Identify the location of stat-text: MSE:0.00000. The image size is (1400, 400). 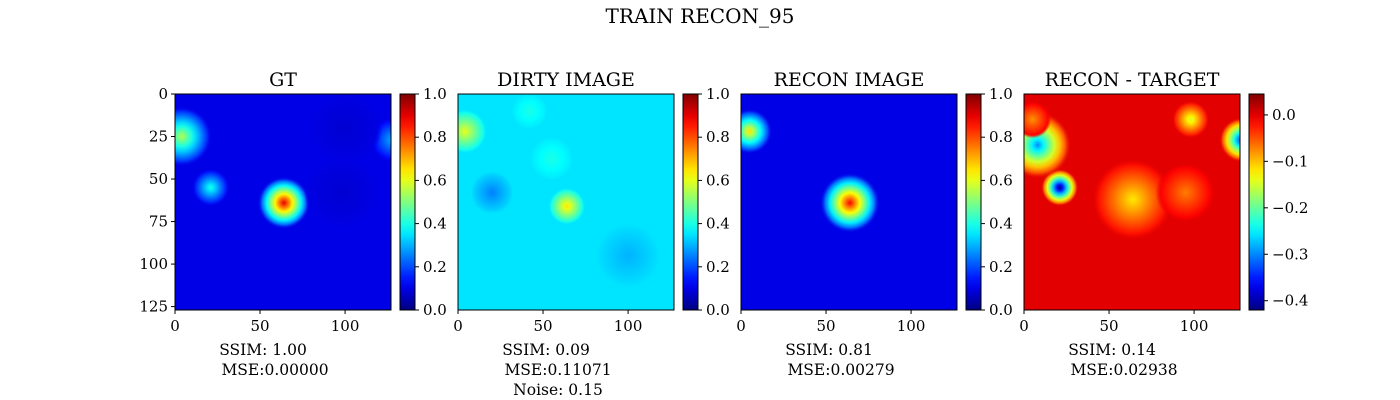
(274, 370).